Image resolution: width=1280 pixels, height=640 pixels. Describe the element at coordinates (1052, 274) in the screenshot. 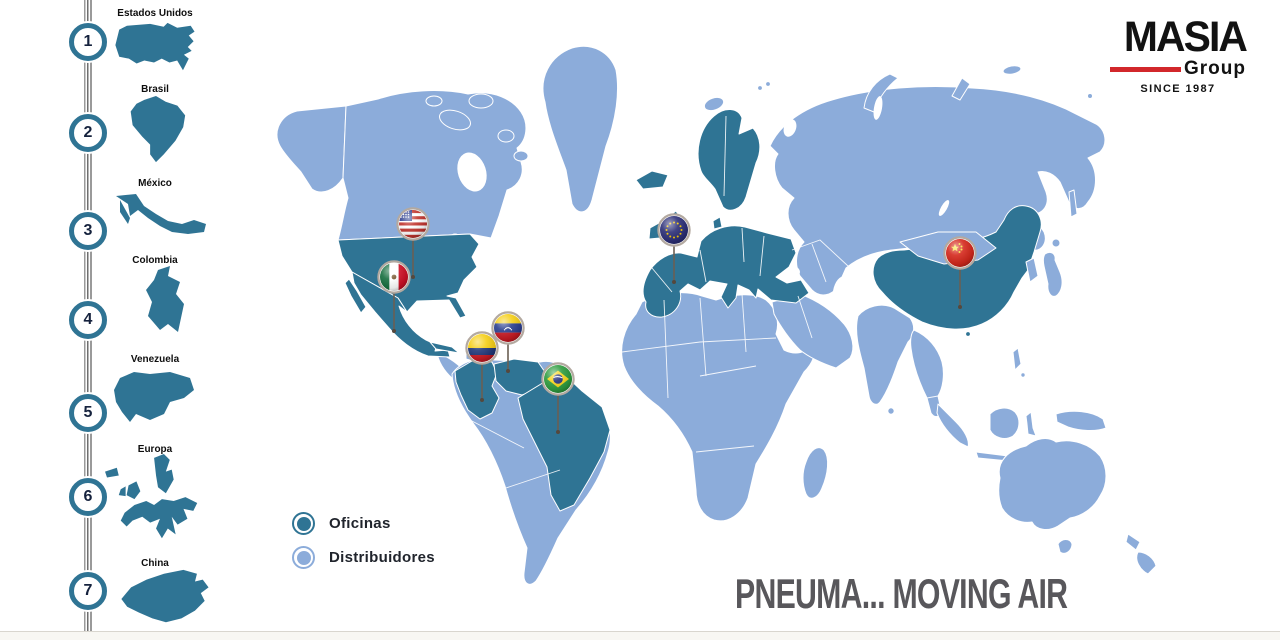

I see `island-japan` at that location.